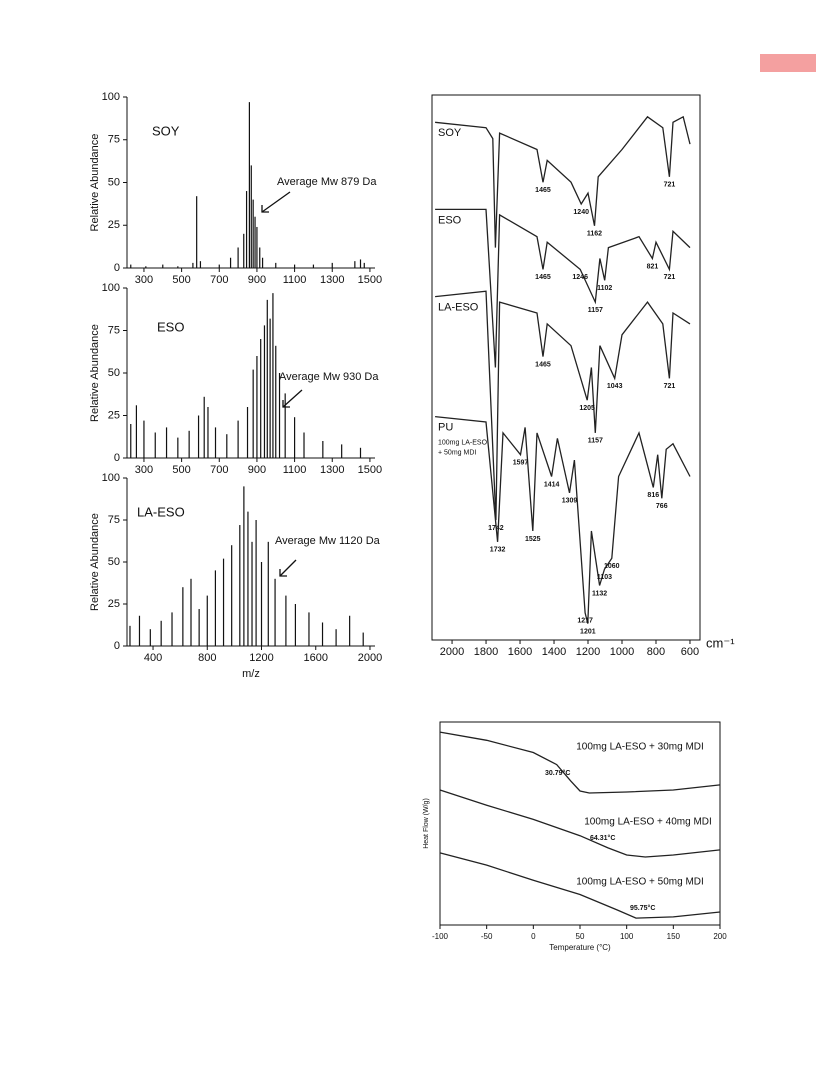 The width and height of the screenshot is (816, 1080). I want to click on series-label: PU, so click(445, 427).